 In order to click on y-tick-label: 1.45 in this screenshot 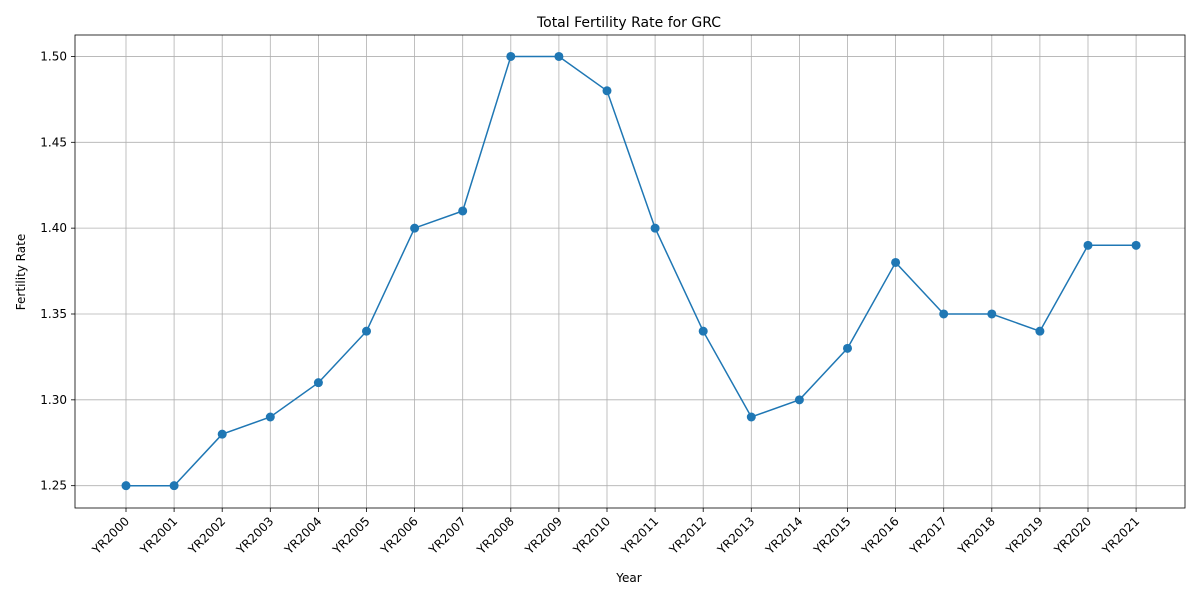, I will do `click(53, 142)`.